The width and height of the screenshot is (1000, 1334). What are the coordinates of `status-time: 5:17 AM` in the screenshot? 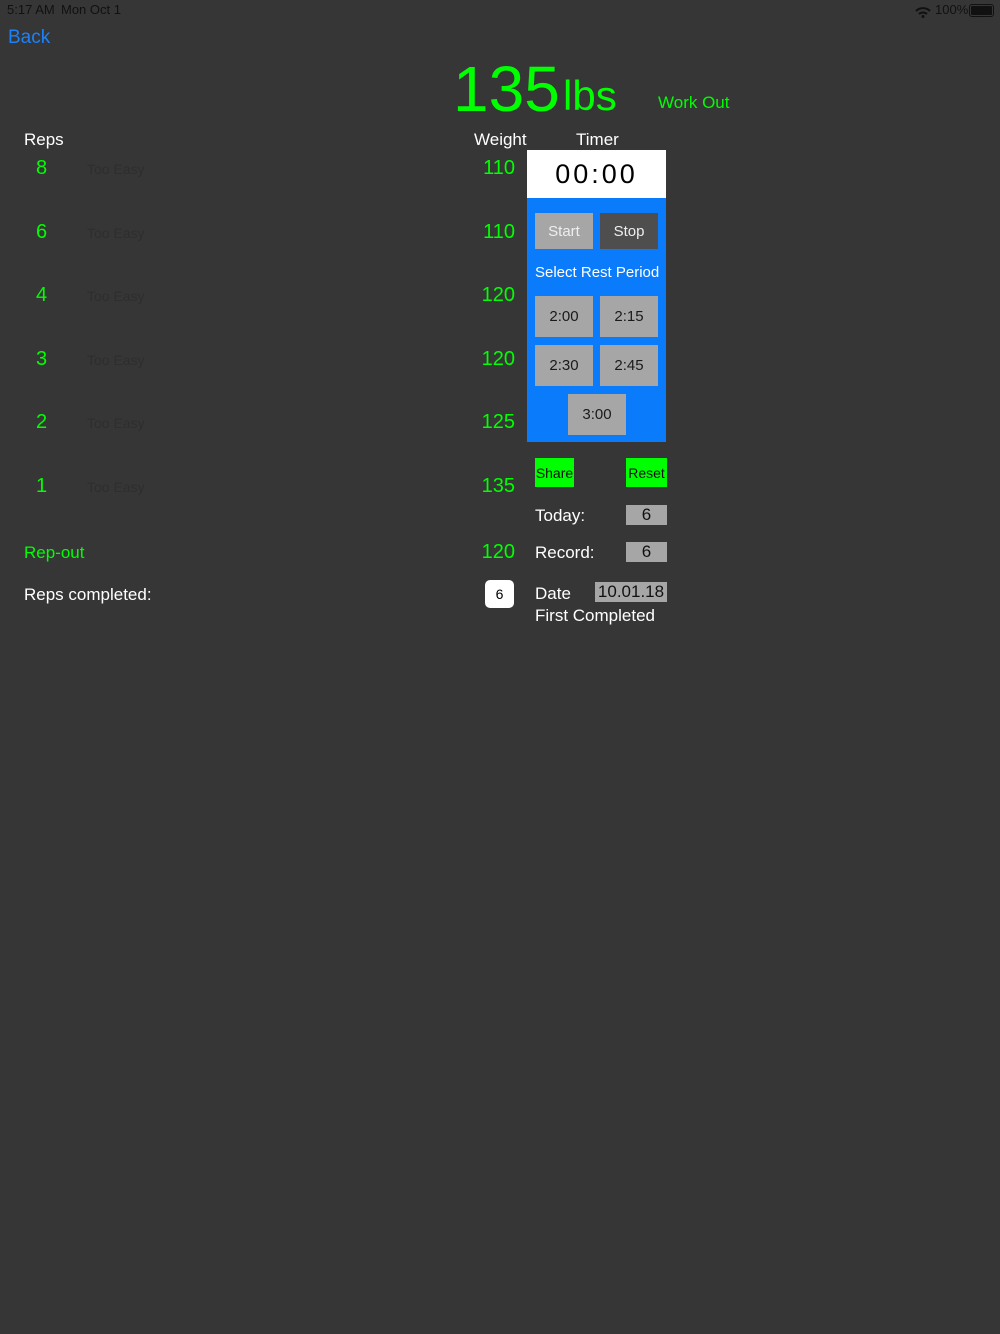 It's located at (31, 9).